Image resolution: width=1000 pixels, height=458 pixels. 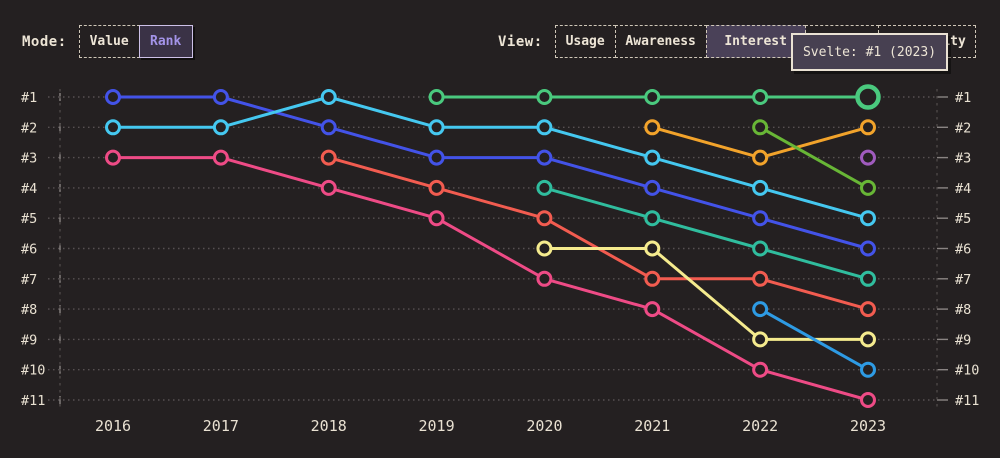 I want to click on svg-text: 2016, so click(x=113, y=426).